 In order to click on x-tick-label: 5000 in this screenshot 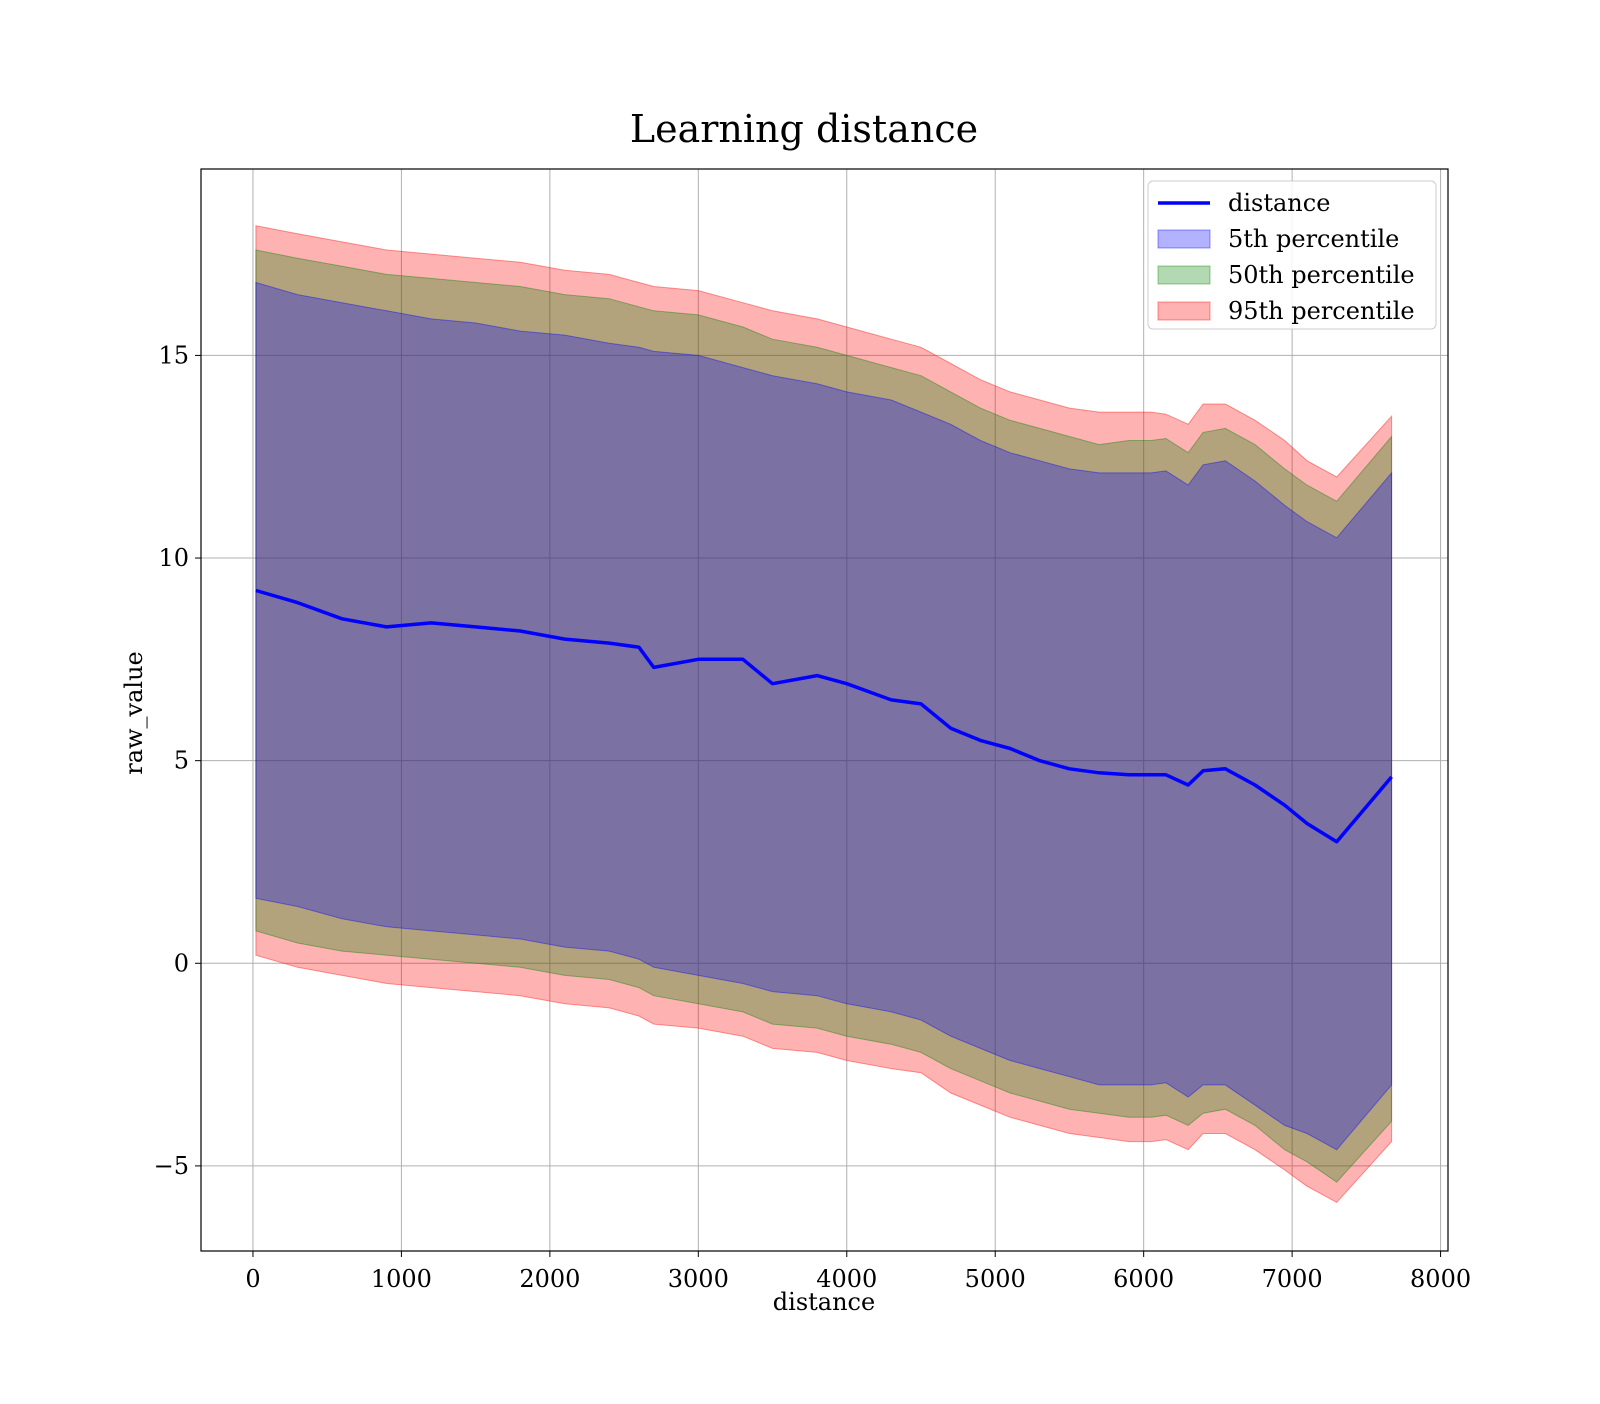, I will do `click(995, 1279)`.